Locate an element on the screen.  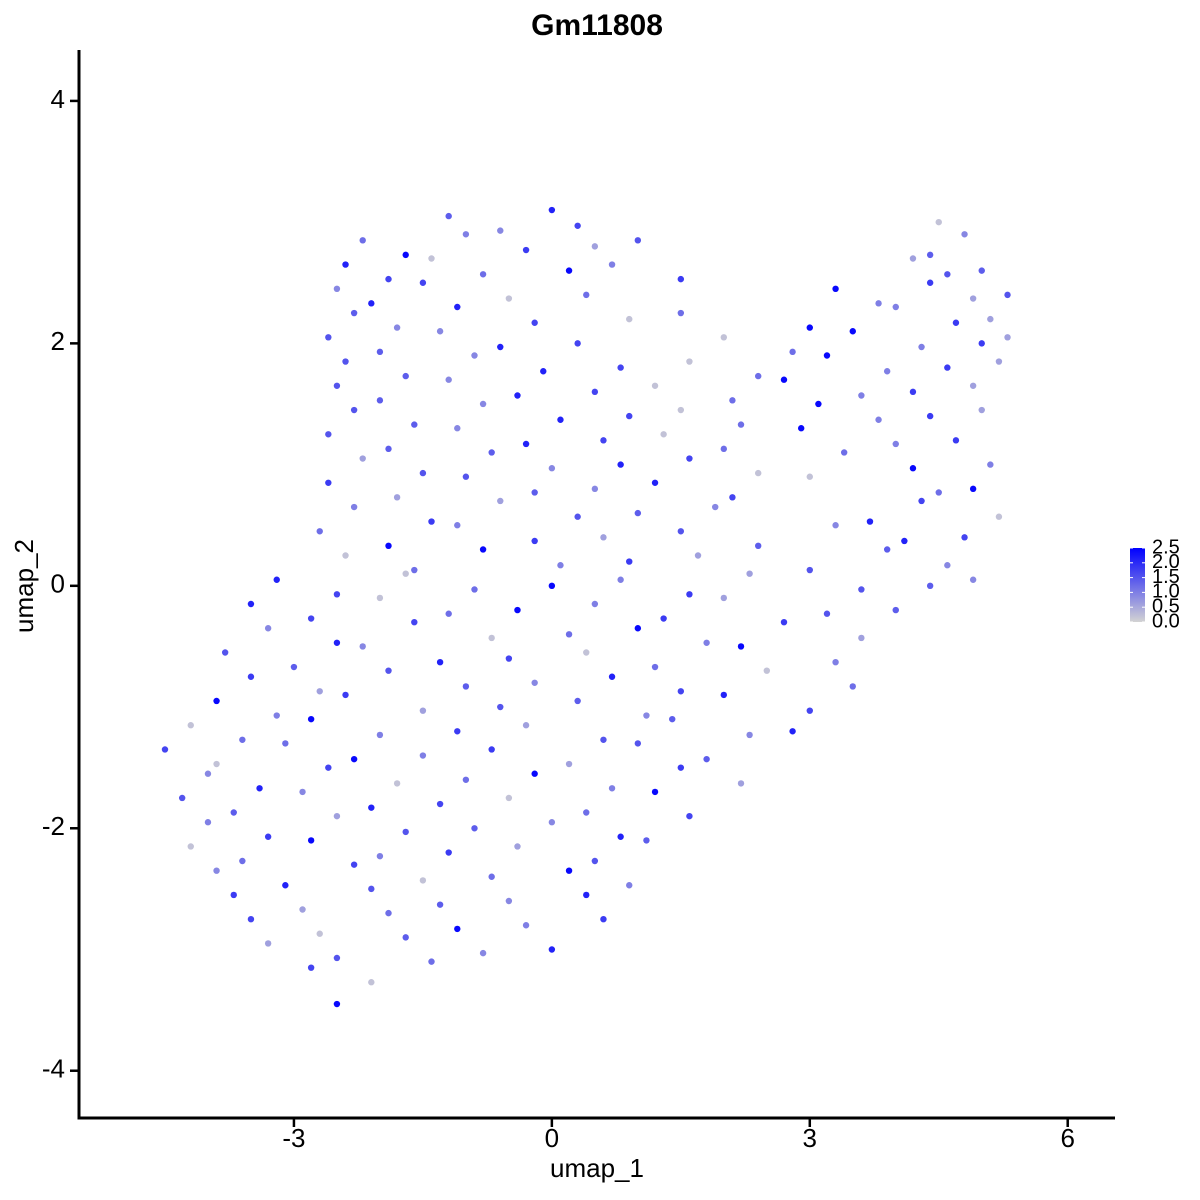
colorbar-label: 2.5 is located at coordinates (1166, 547).